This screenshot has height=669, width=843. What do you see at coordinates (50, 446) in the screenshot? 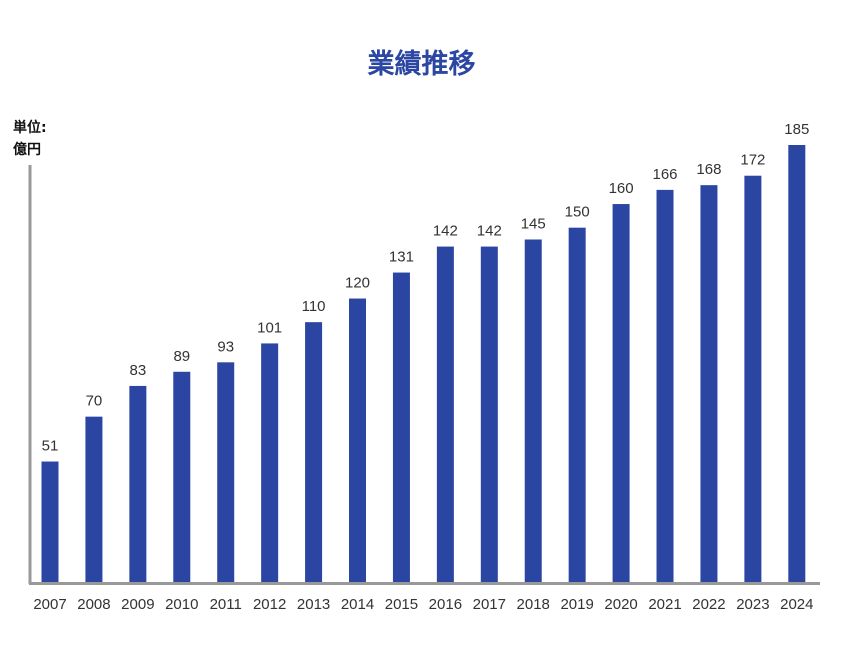
I see `value-label-2007: 51` at bounding box center [50, 446].